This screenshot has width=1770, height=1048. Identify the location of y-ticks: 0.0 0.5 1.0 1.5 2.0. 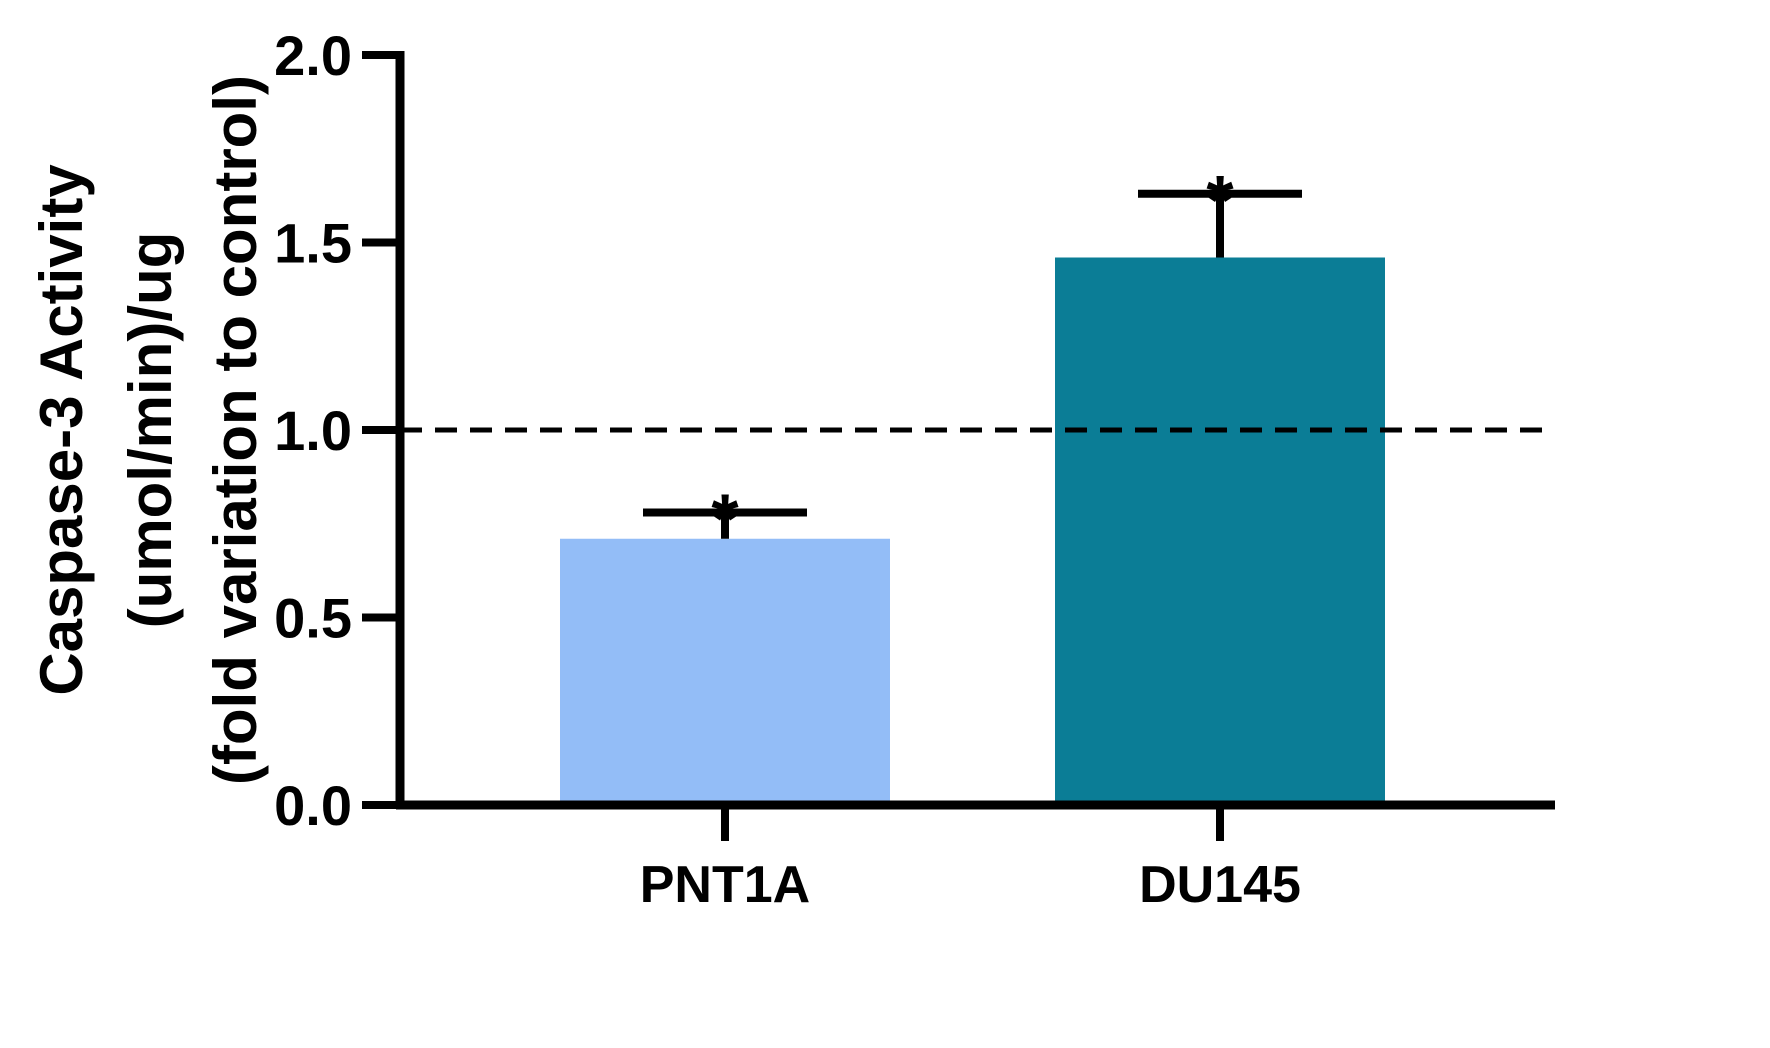
(337, 430).